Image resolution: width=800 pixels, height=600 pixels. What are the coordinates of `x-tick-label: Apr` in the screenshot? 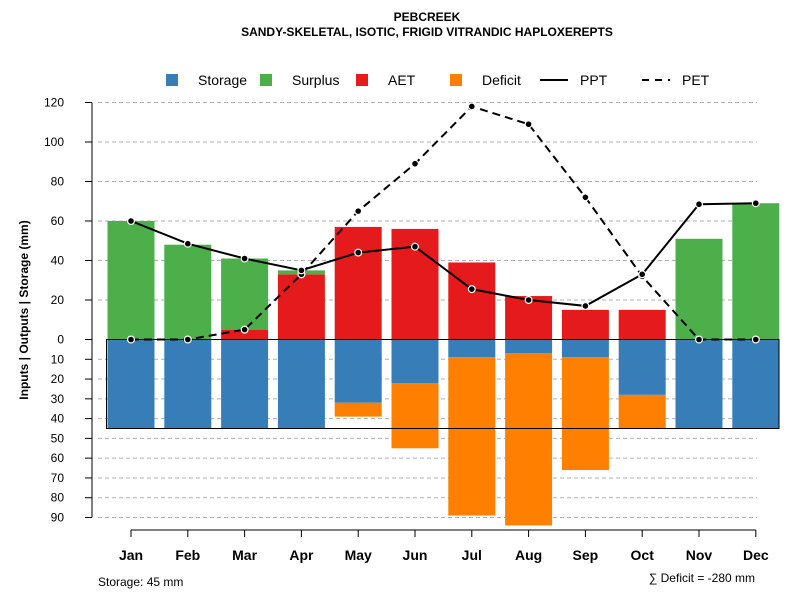 It's located at (301, 555).